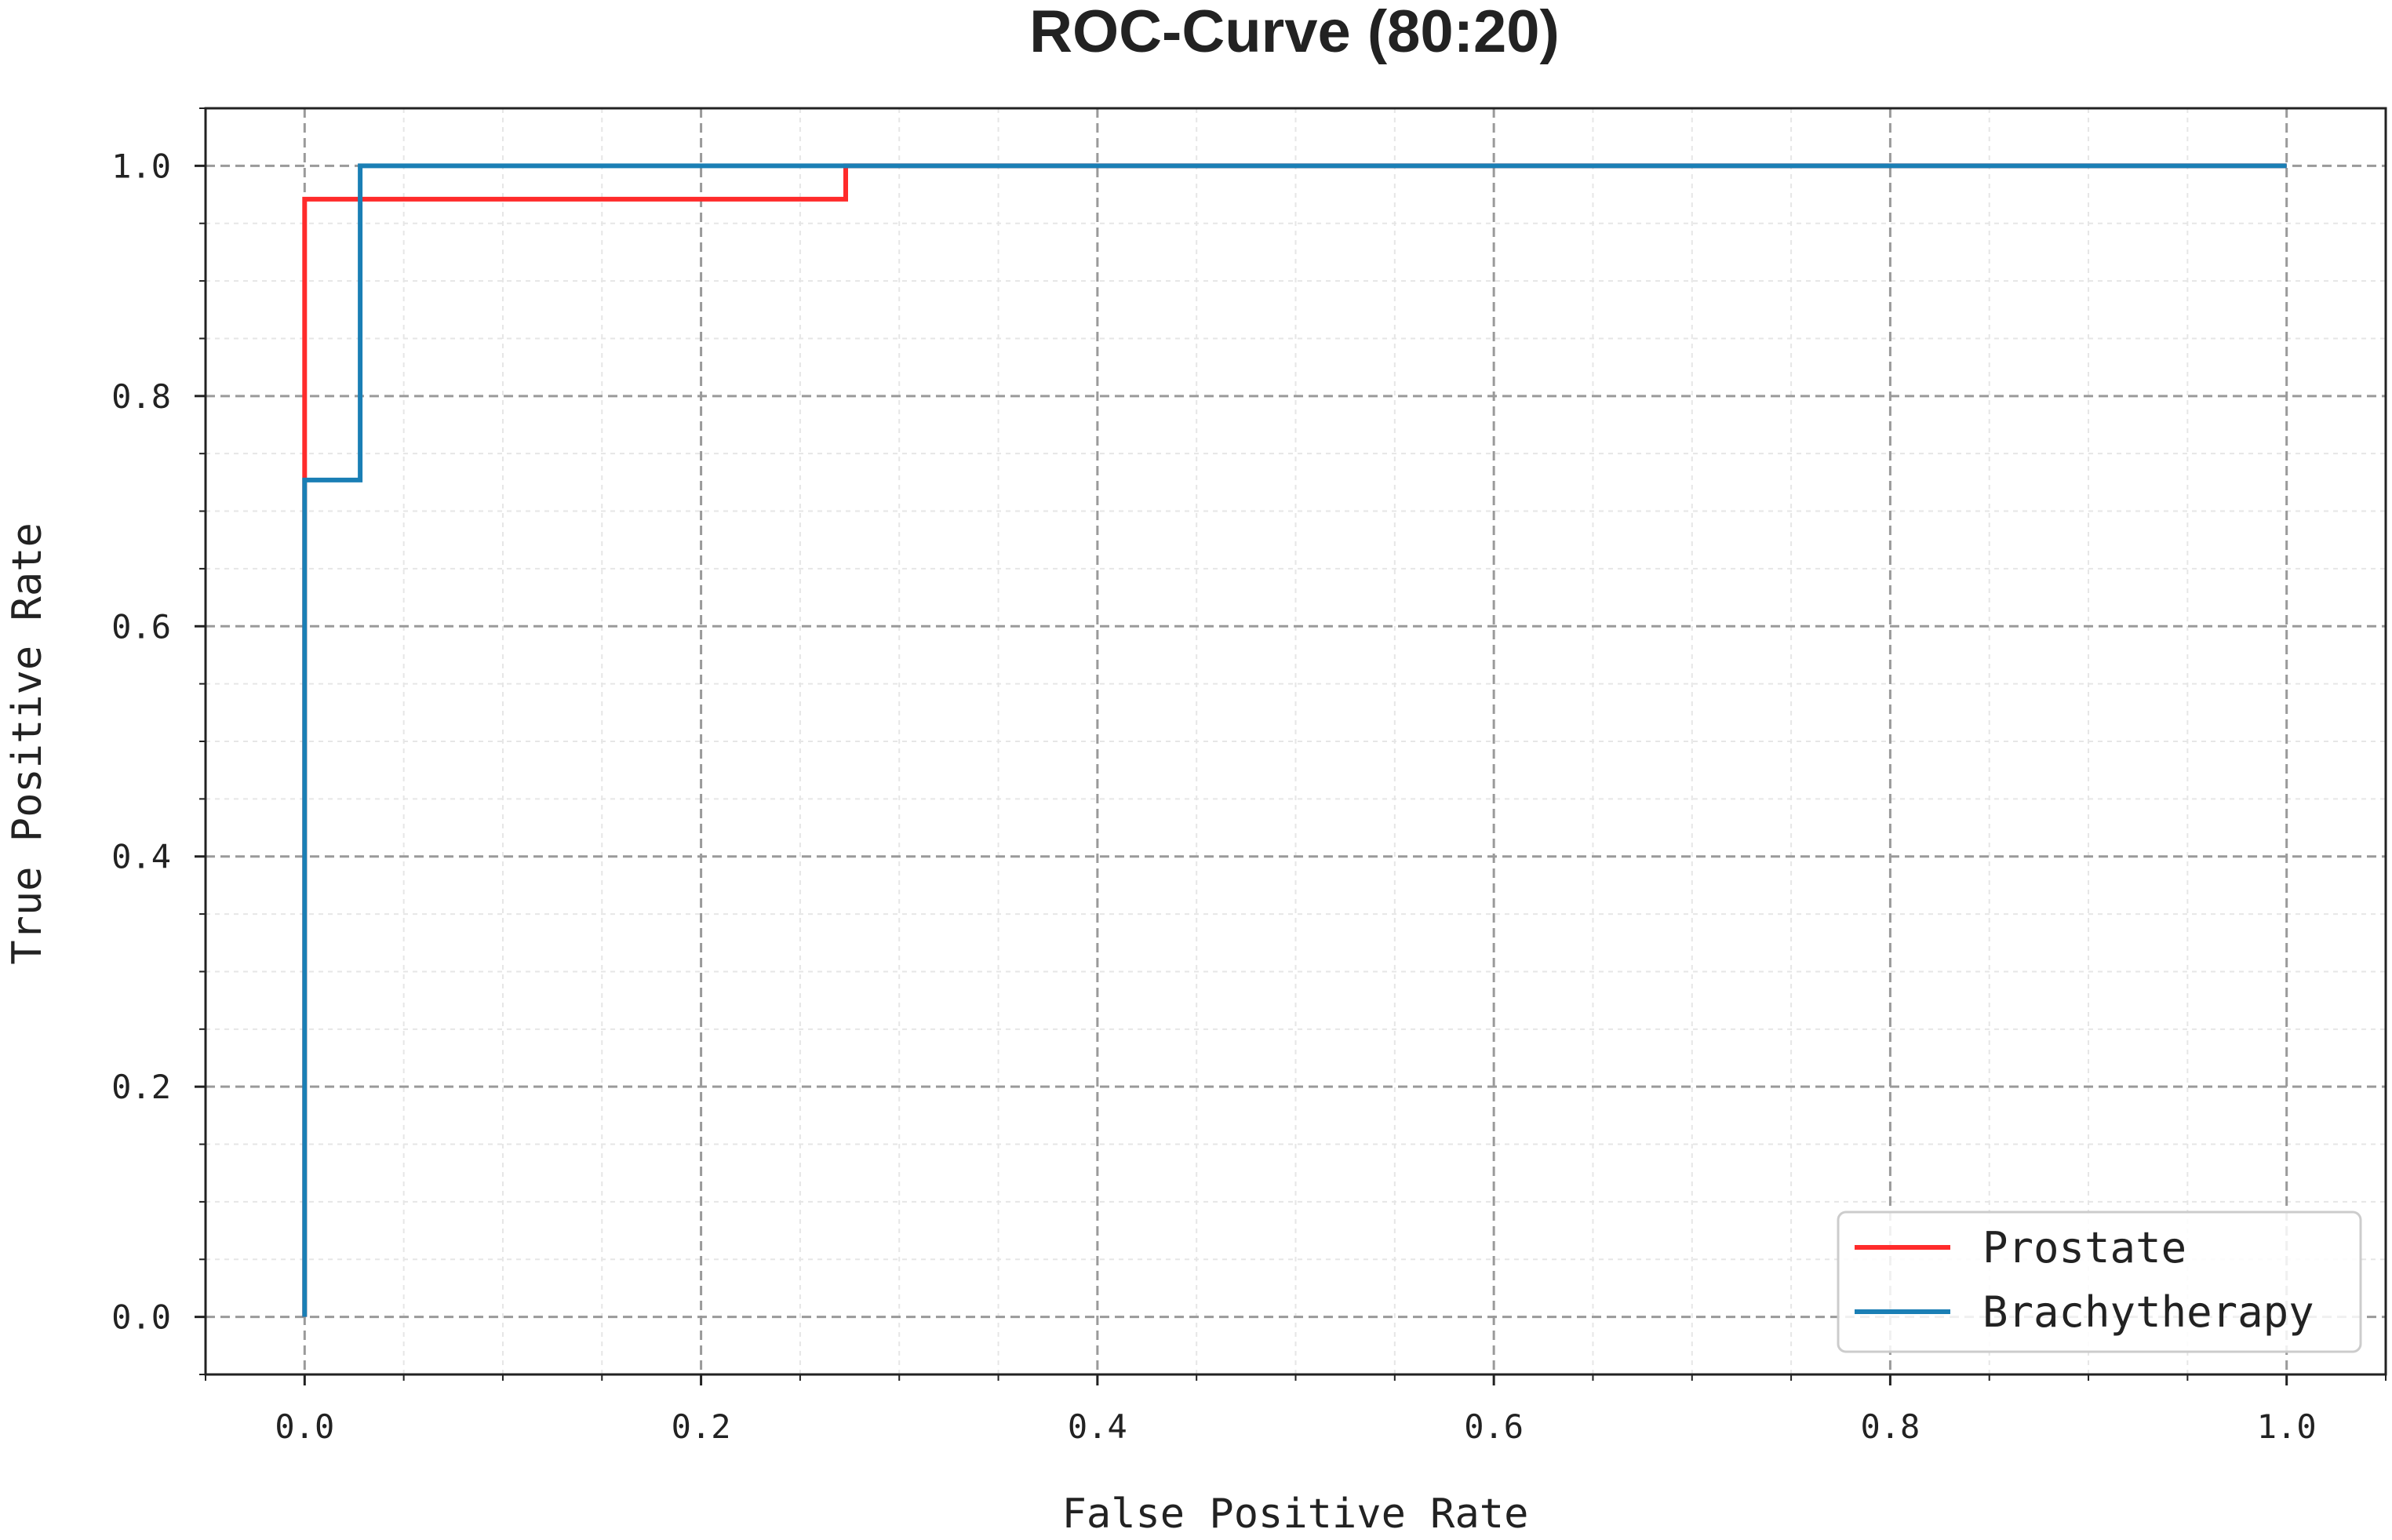 Image resolution: width=2392 pixels, height=1540 pixels. What do you see at coordinates (141, 741) in the screenshot?
I see `y-tick-labels: 0.0 0.2 0.4 0.6 0.8 1.0` at bounding box center [141, 741].